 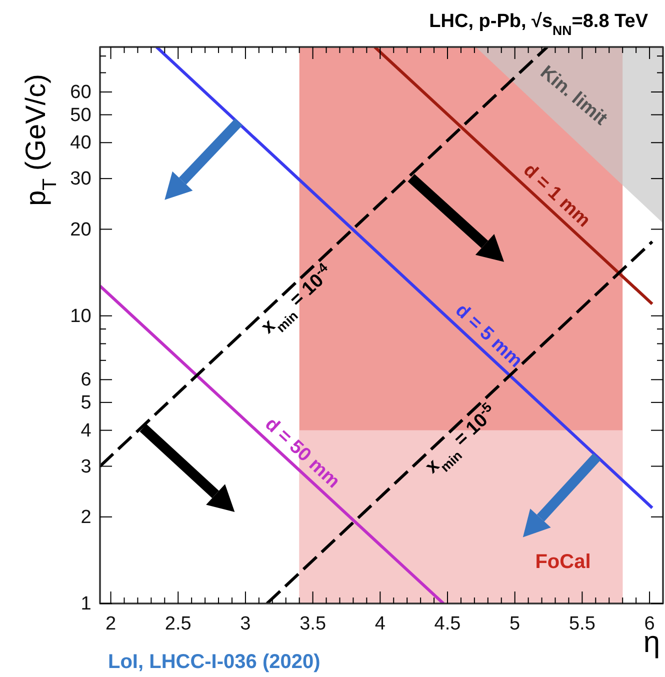 I want to click on text: LoI, LHCC-I-036 (2020), so click(x=214, y=662).